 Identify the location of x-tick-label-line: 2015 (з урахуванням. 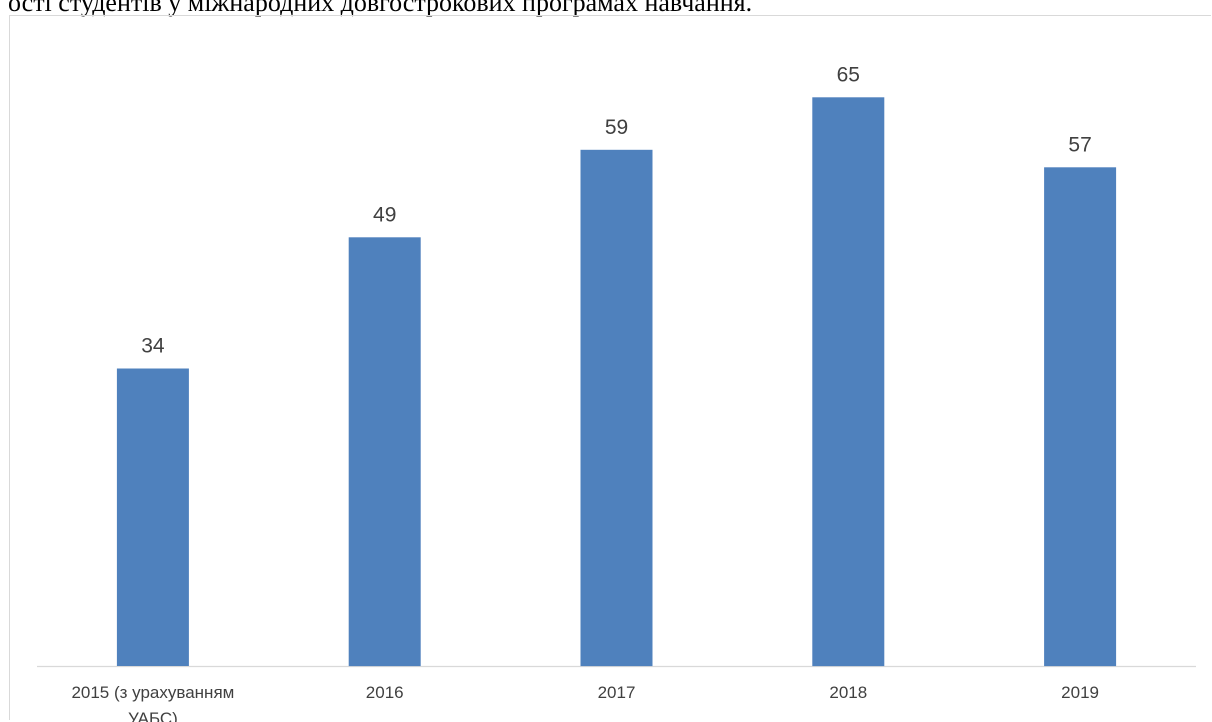
(152, 692).